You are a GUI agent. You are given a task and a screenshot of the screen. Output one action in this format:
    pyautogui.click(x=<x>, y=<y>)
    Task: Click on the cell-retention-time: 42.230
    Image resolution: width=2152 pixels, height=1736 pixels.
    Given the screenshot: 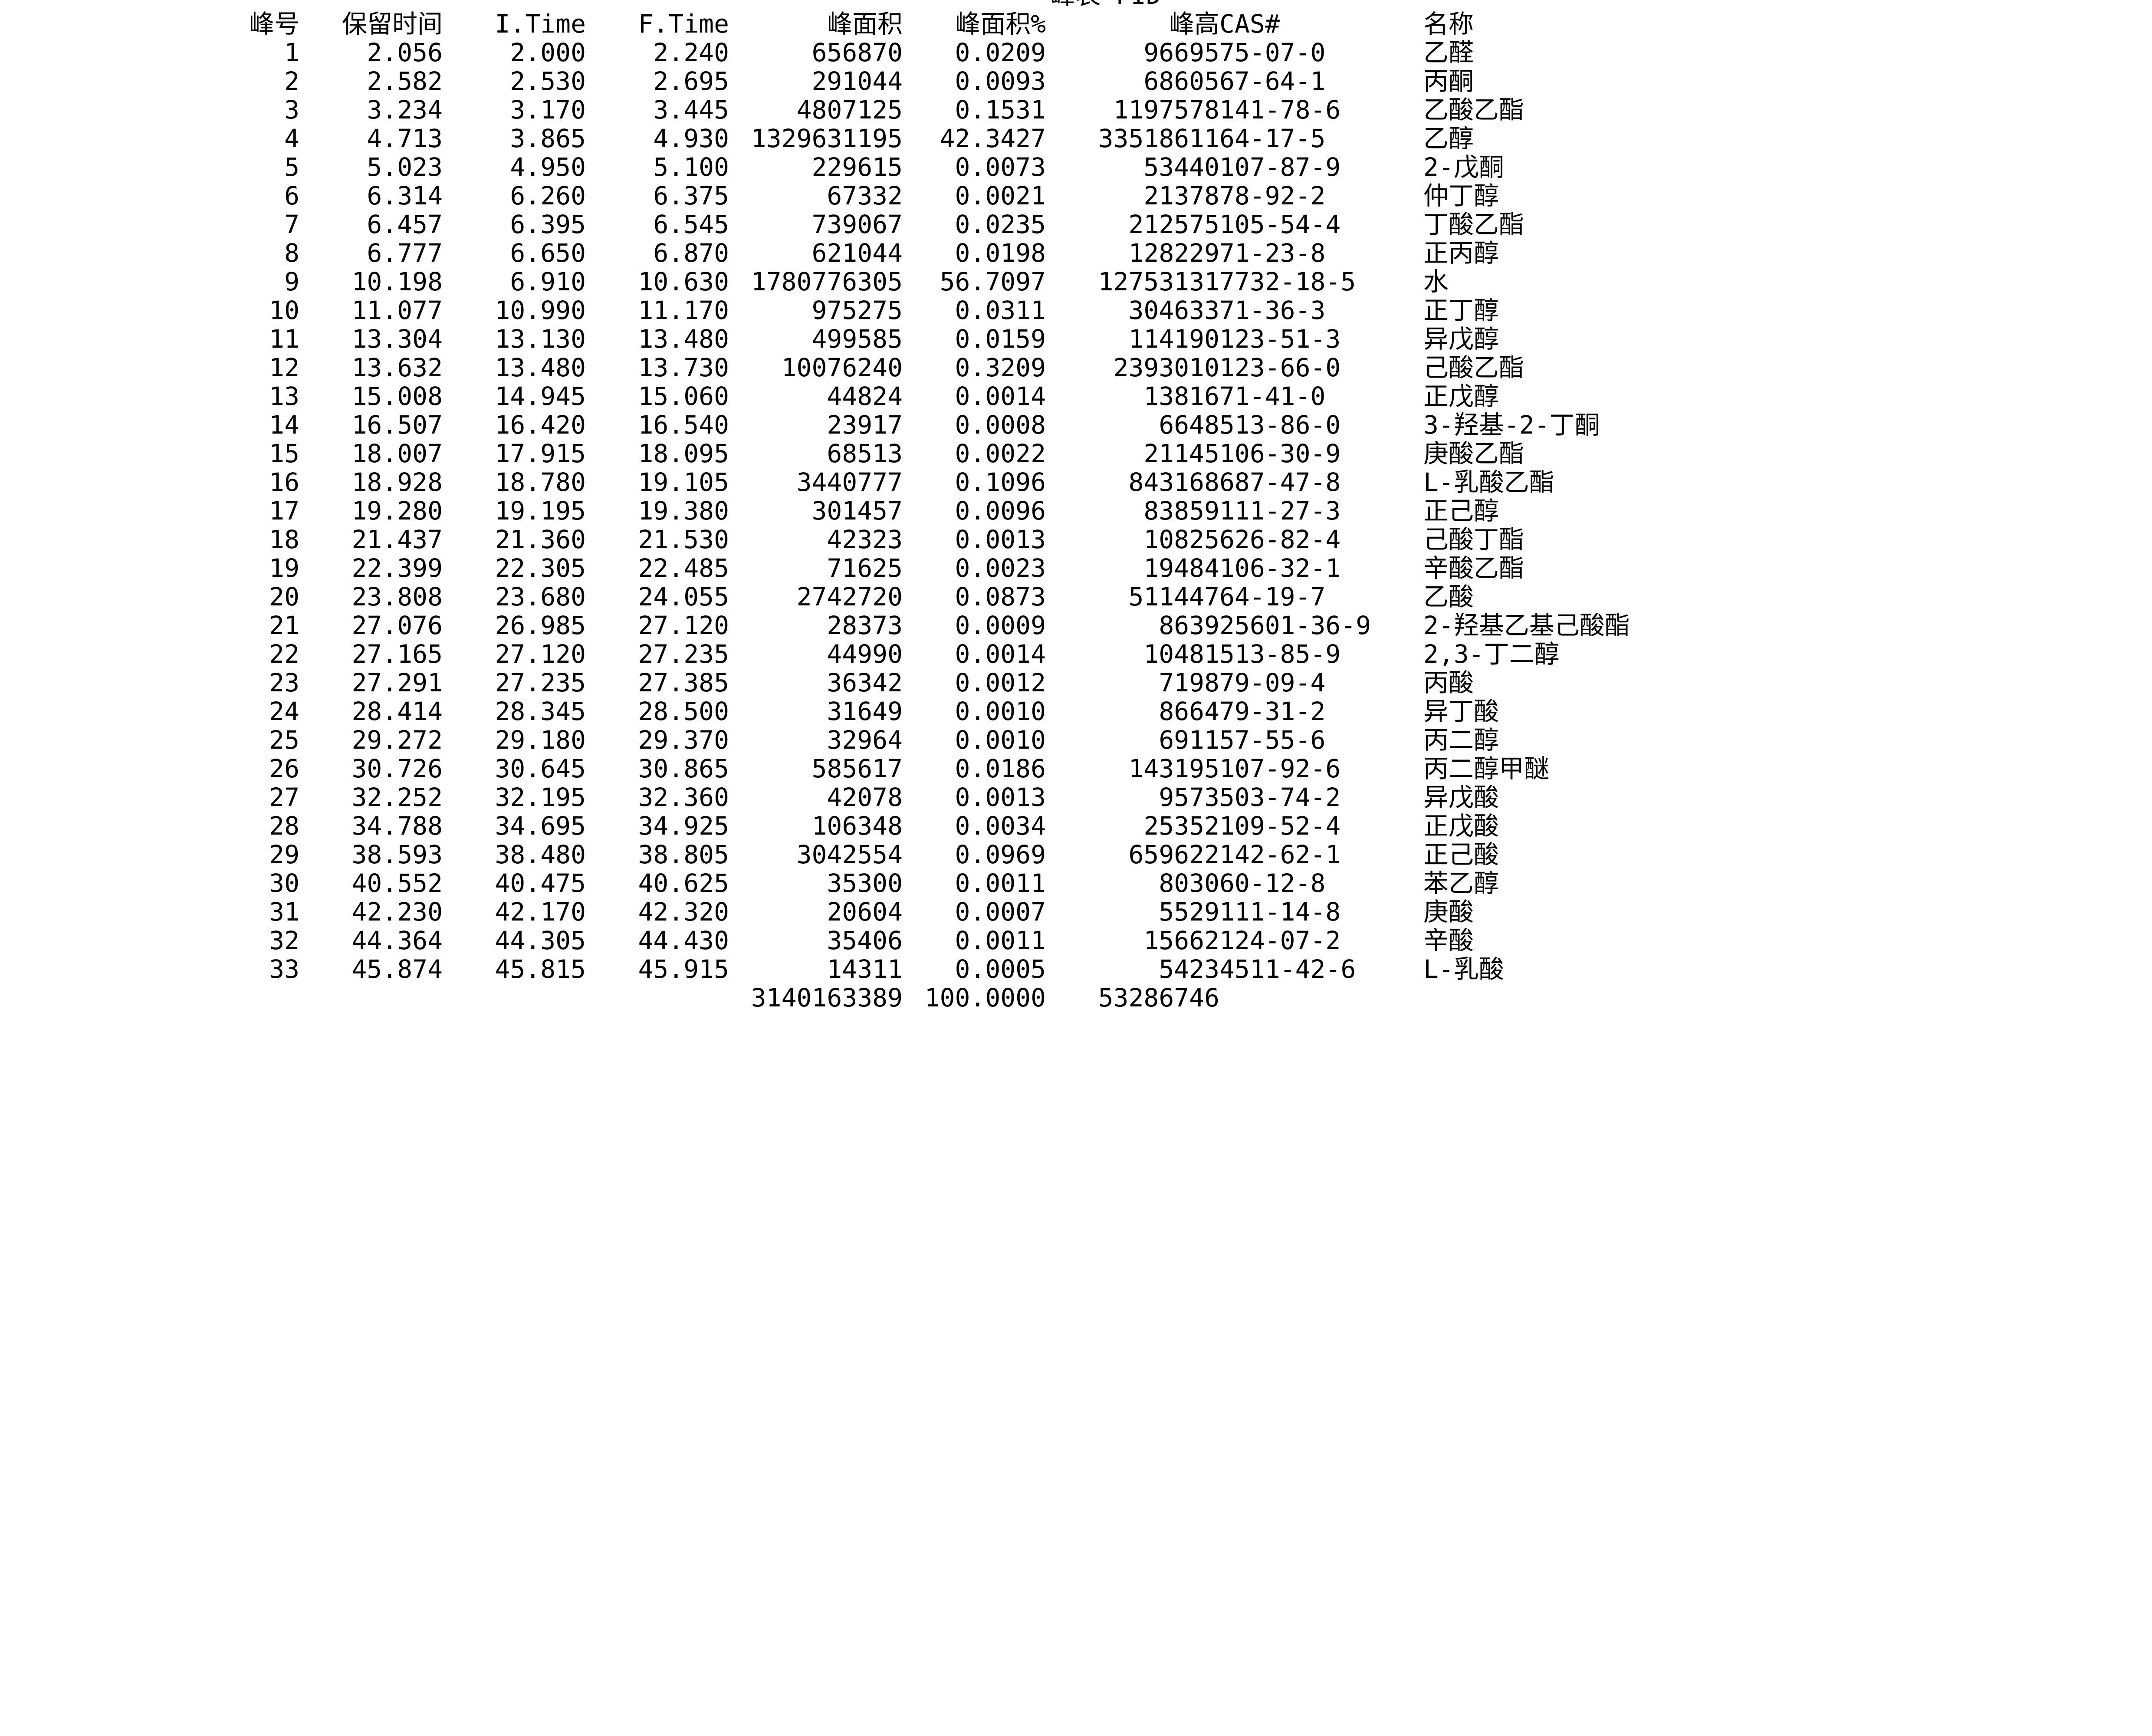 What is the action you would take?
    pyautogui.click(x=397, y=912)
    